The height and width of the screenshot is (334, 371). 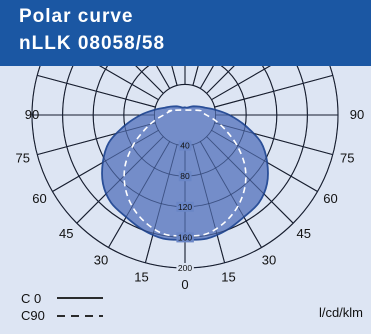 What do you see at coordinates (39, 198) in the screenshot?
I see `angle-label-left: 60` at bounding box center [39, 198].